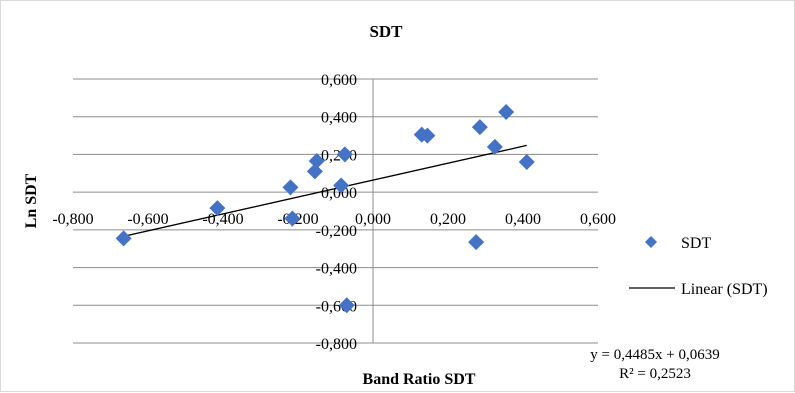 Image resolution: width=795 pixels, height=393 pixels. I want to click on y-tick-label-5: -0,400, so click(336, 269).